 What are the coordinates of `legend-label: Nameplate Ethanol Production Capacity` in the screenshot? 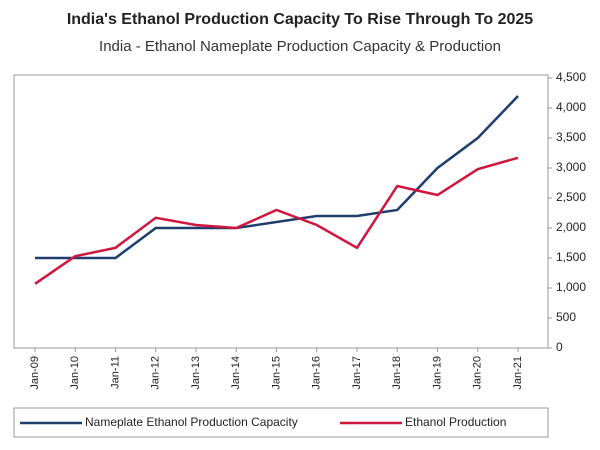 It's located at (191, 422).